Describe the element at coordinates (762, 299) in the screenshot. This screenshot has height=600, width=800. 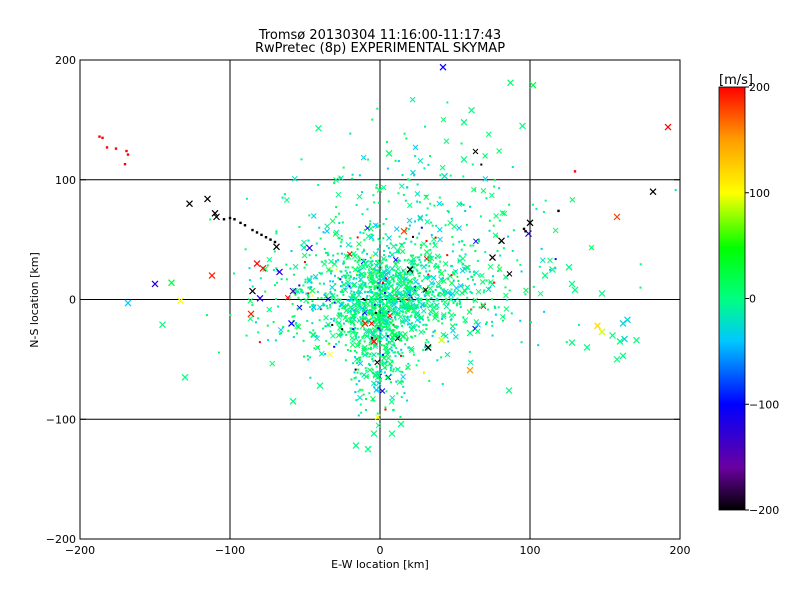
I see `colorbar-ticks: 200 100 0 −100 −200` at that location.